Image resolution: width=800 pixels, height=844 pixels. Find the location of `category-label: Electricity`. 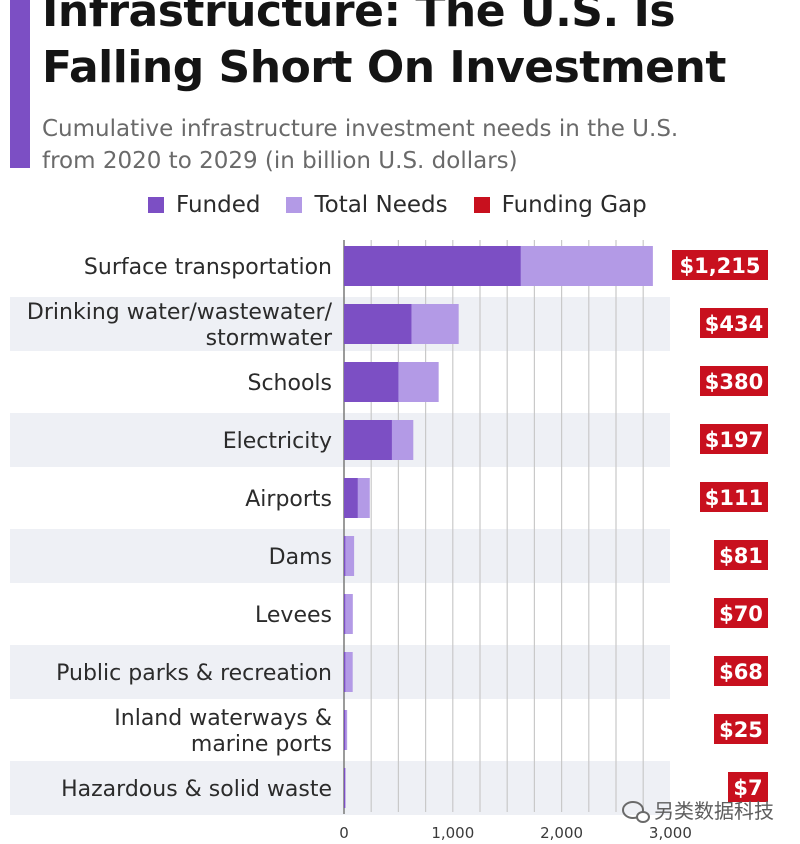

category-label: Electricity is located at coordinates (277, 441).